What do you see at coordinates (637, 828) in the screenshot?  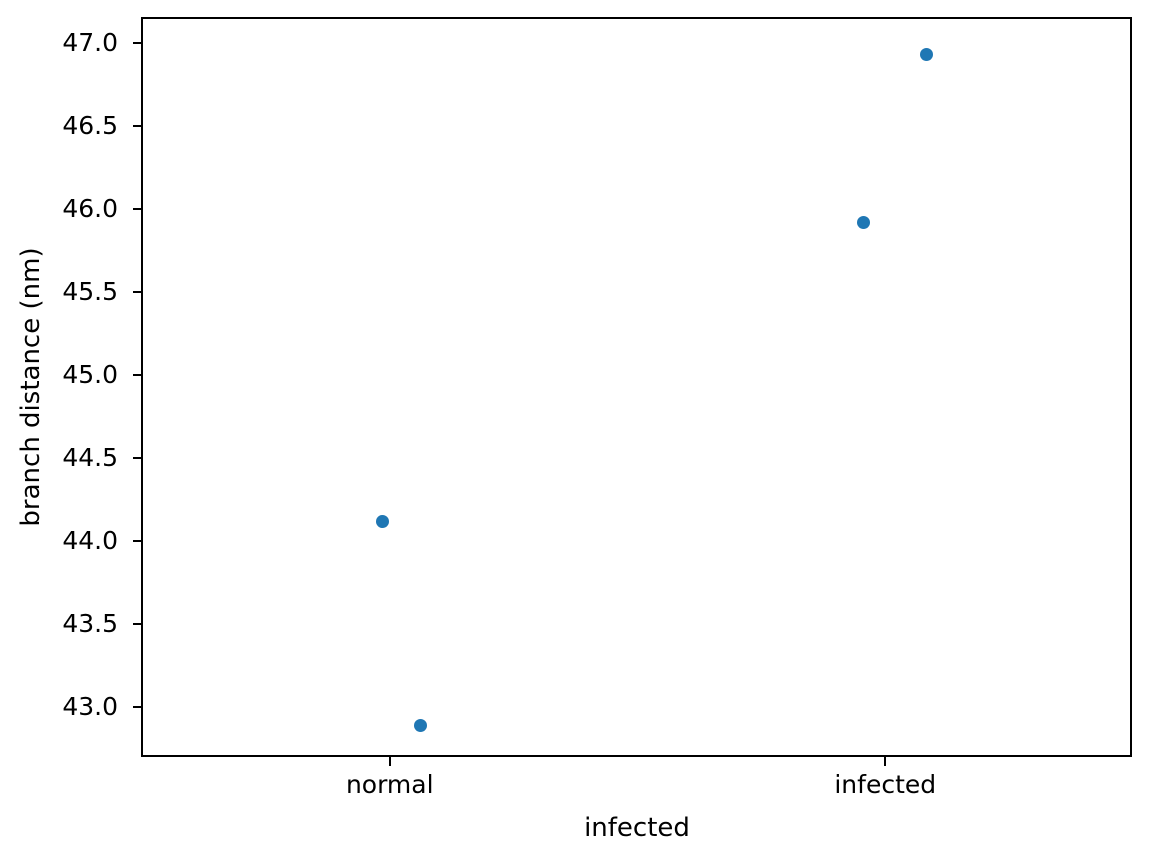 I see `x-axis-label: infected` at bounding box center [637, 828].